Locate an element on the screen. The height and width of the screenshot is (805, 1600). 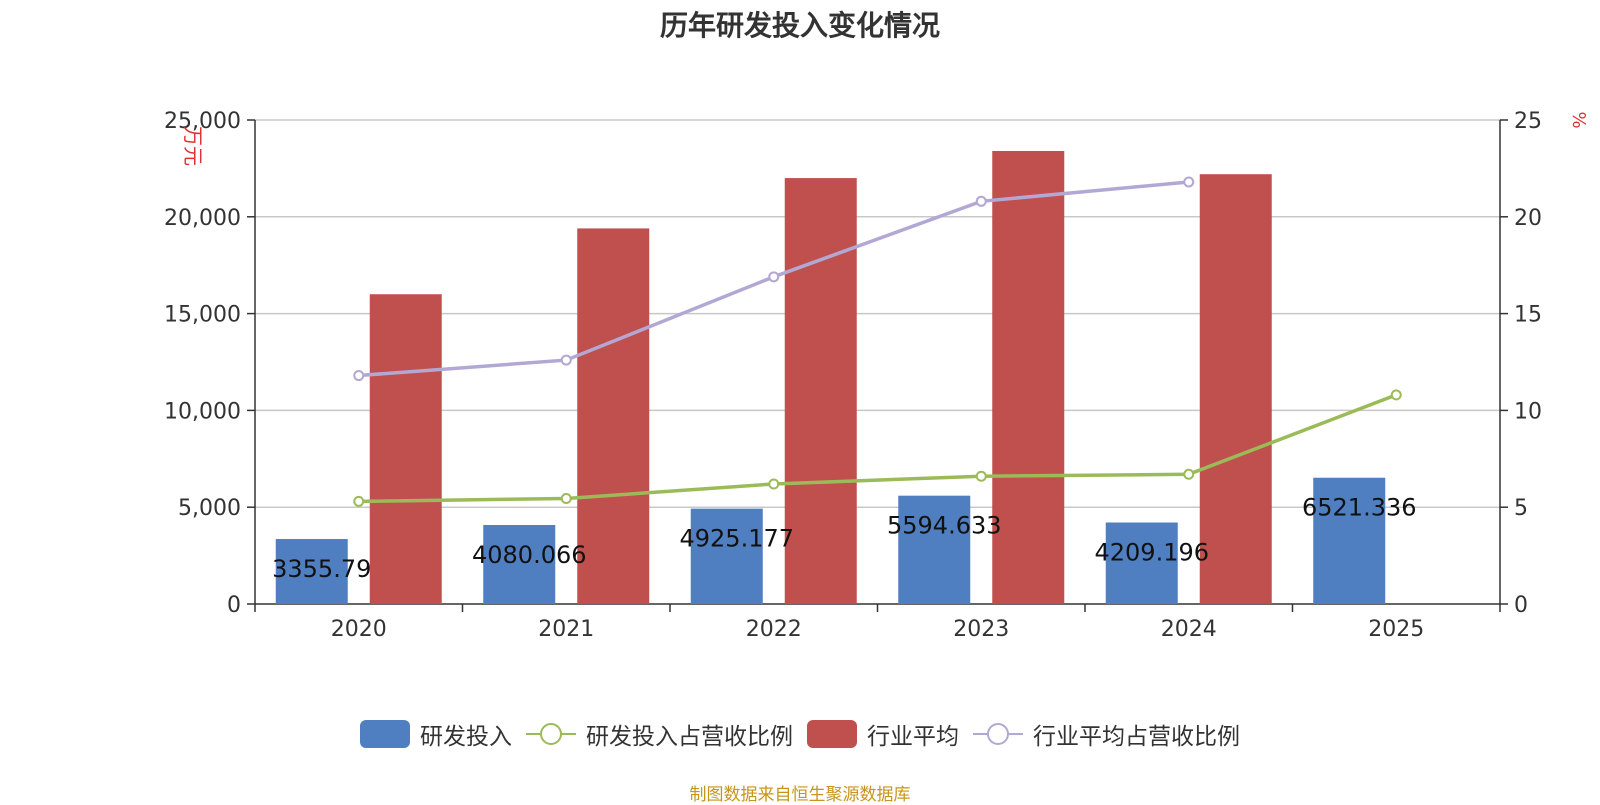
legend-item-rd: 研发投入 is located at coordinates (436, 734).